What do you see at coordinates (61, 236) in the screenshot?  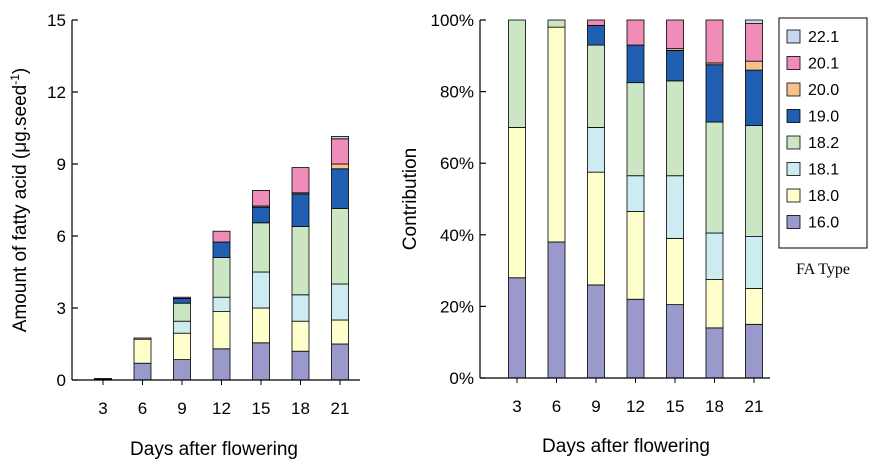 I see `y-tick-label: 6` at bounding box center [61, 236].